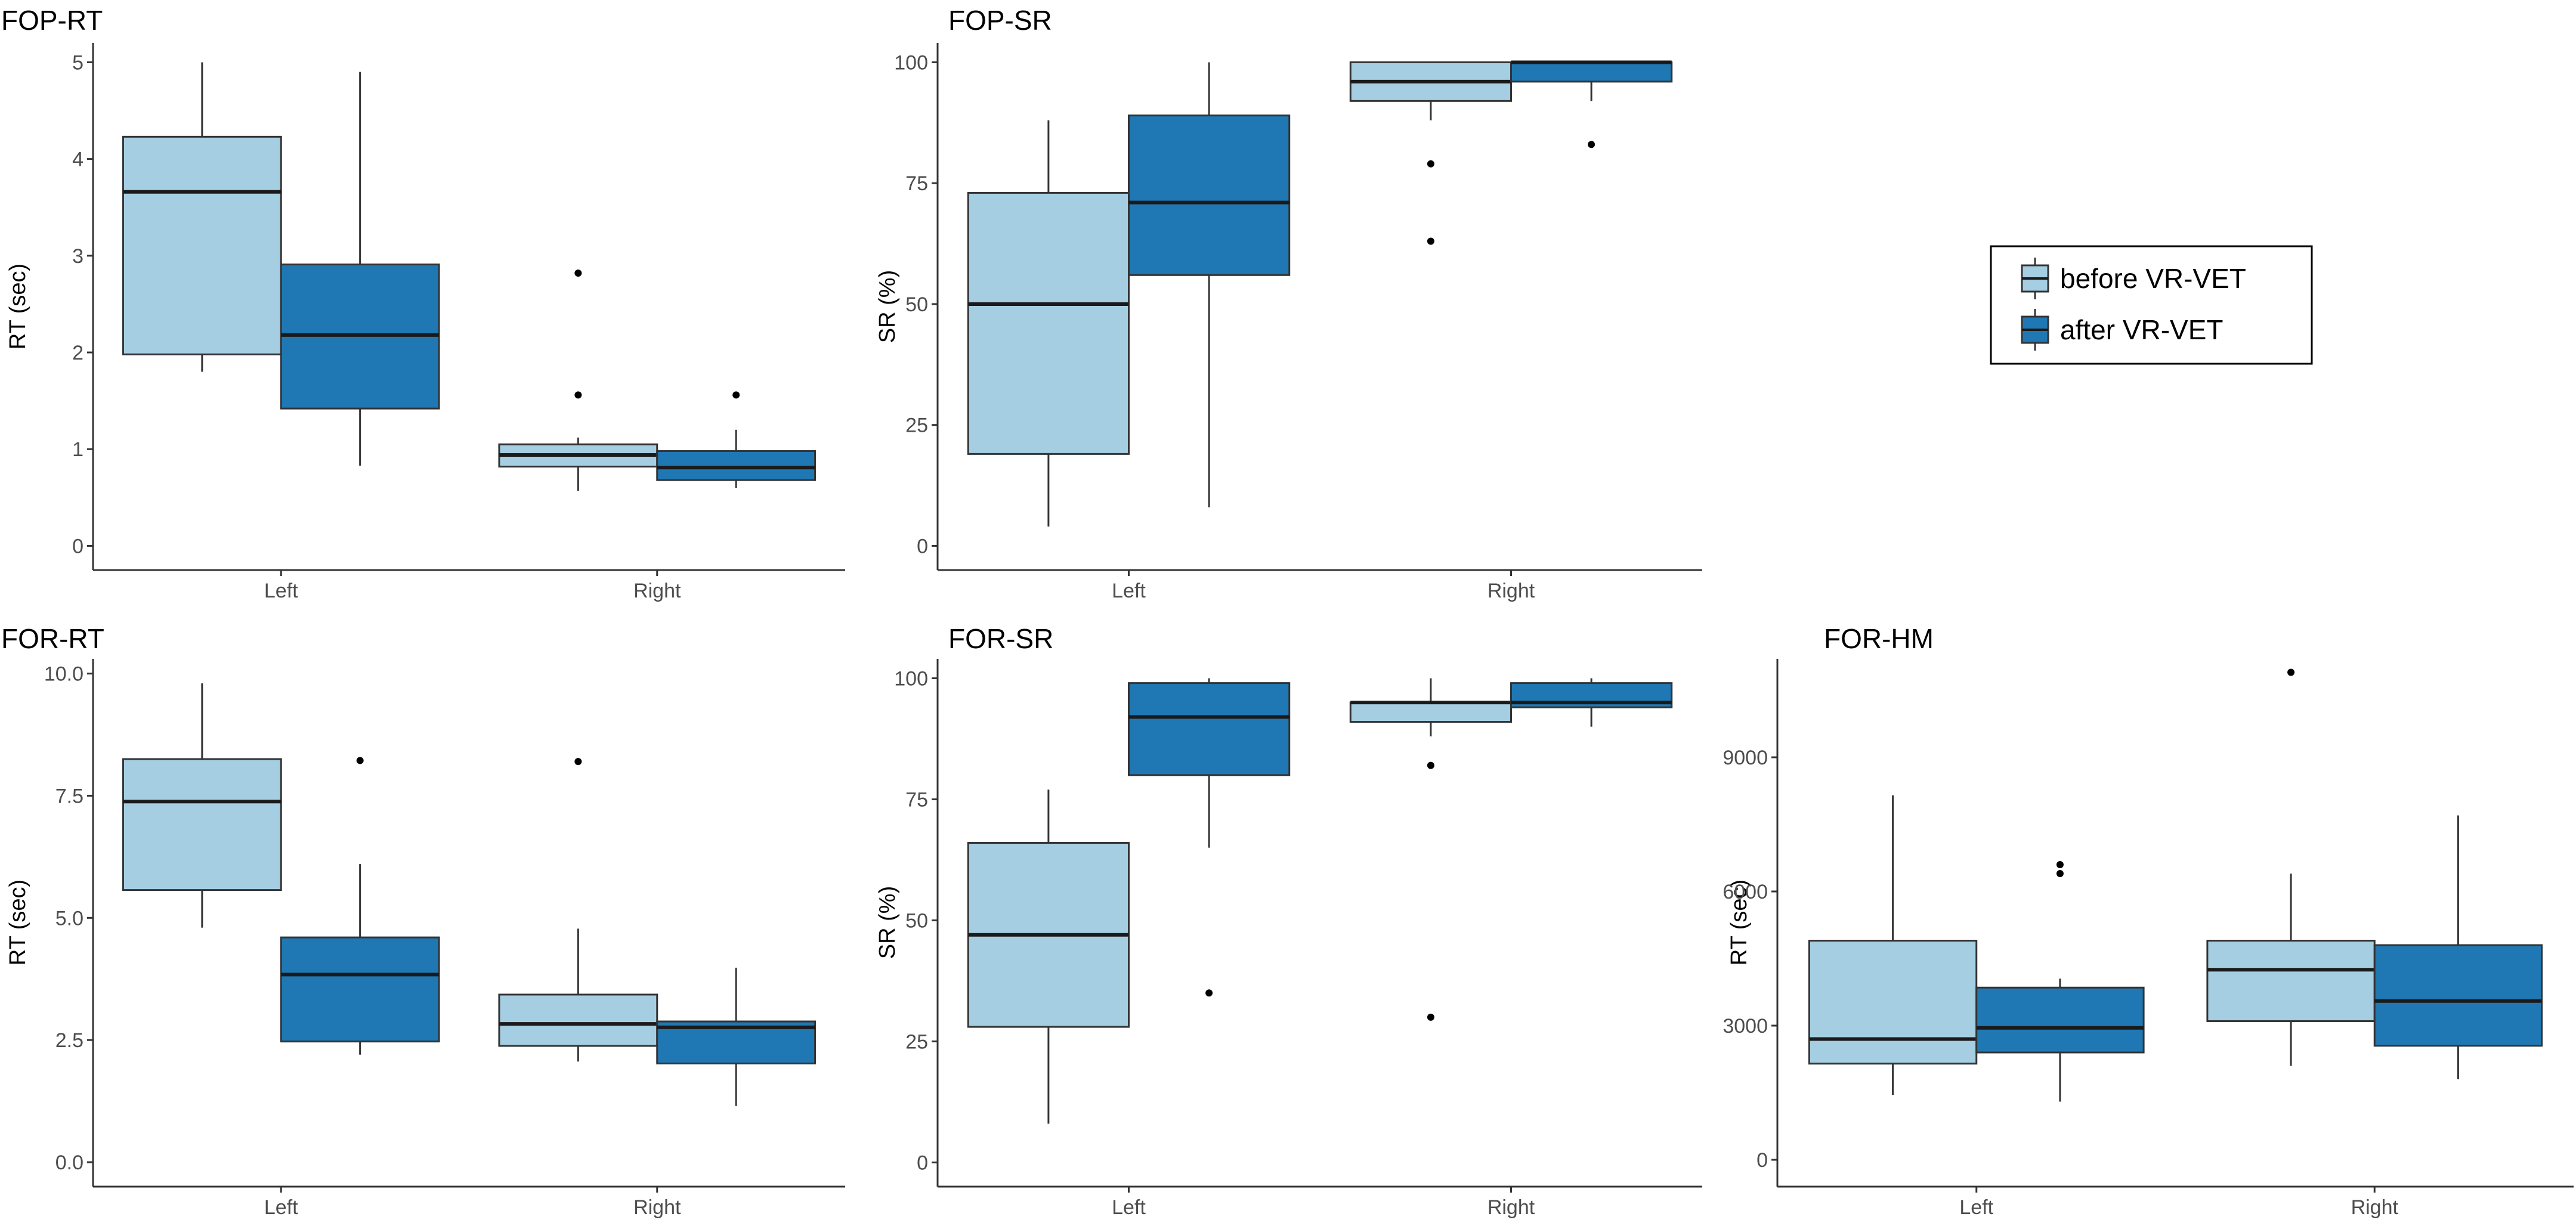 This screenshot has width=2576, height=1223. Describe the element at coordinates (2142, 330) in the screenshot. I see `legend-label-after: after VR-VET` at that location.